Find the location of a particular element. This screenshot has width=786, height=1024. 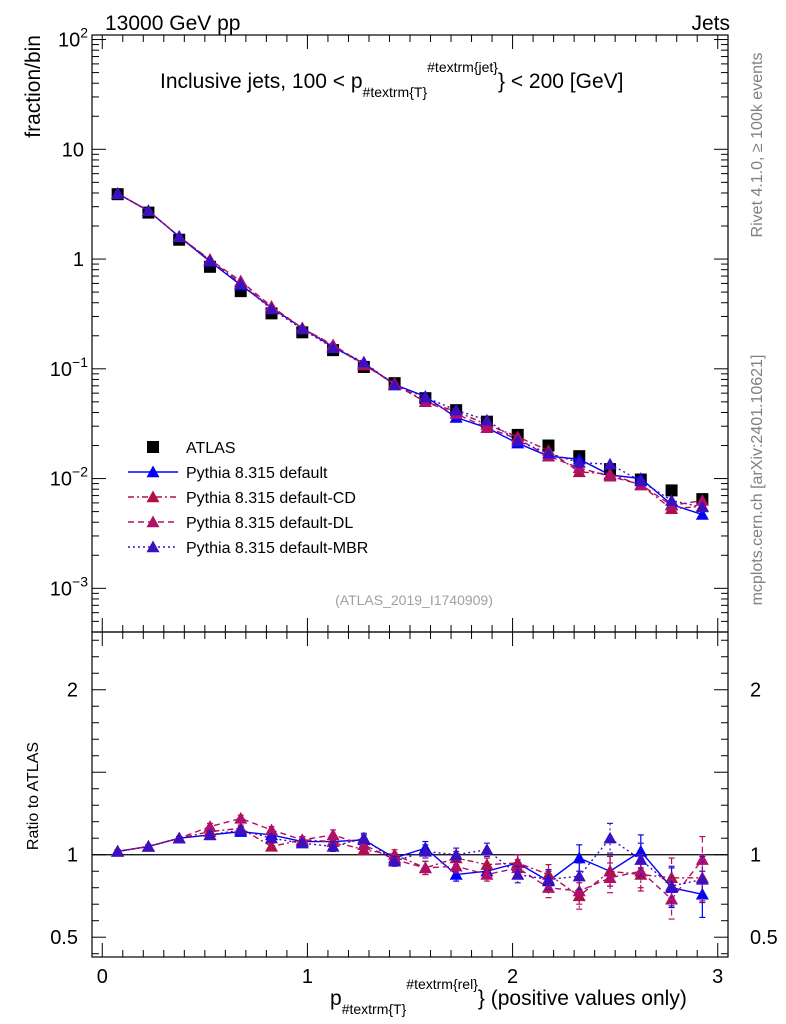

ratio-y-tick-label: 2 is located at coordinates (72, 691).